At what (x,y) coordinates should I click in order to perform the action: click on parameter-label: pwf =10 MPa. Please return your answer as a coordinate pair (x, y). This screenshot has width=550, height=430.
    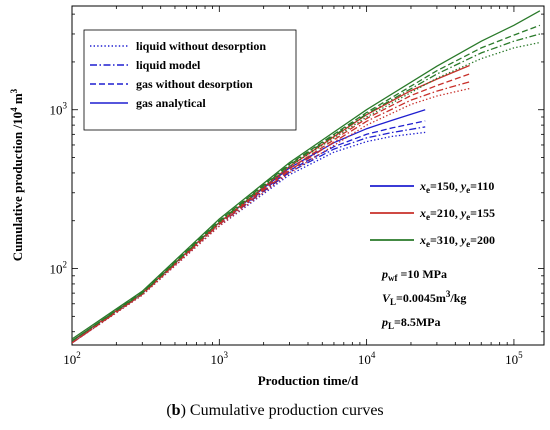
    Looking at the image, I should click on (414, 275).